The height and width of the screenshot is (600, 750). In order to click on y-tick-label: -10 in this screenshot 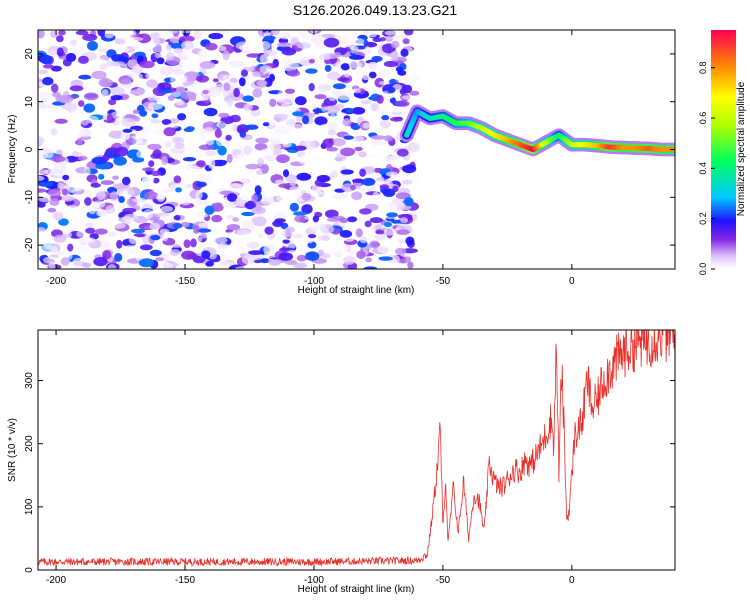, I will do `click(29, 197)`.